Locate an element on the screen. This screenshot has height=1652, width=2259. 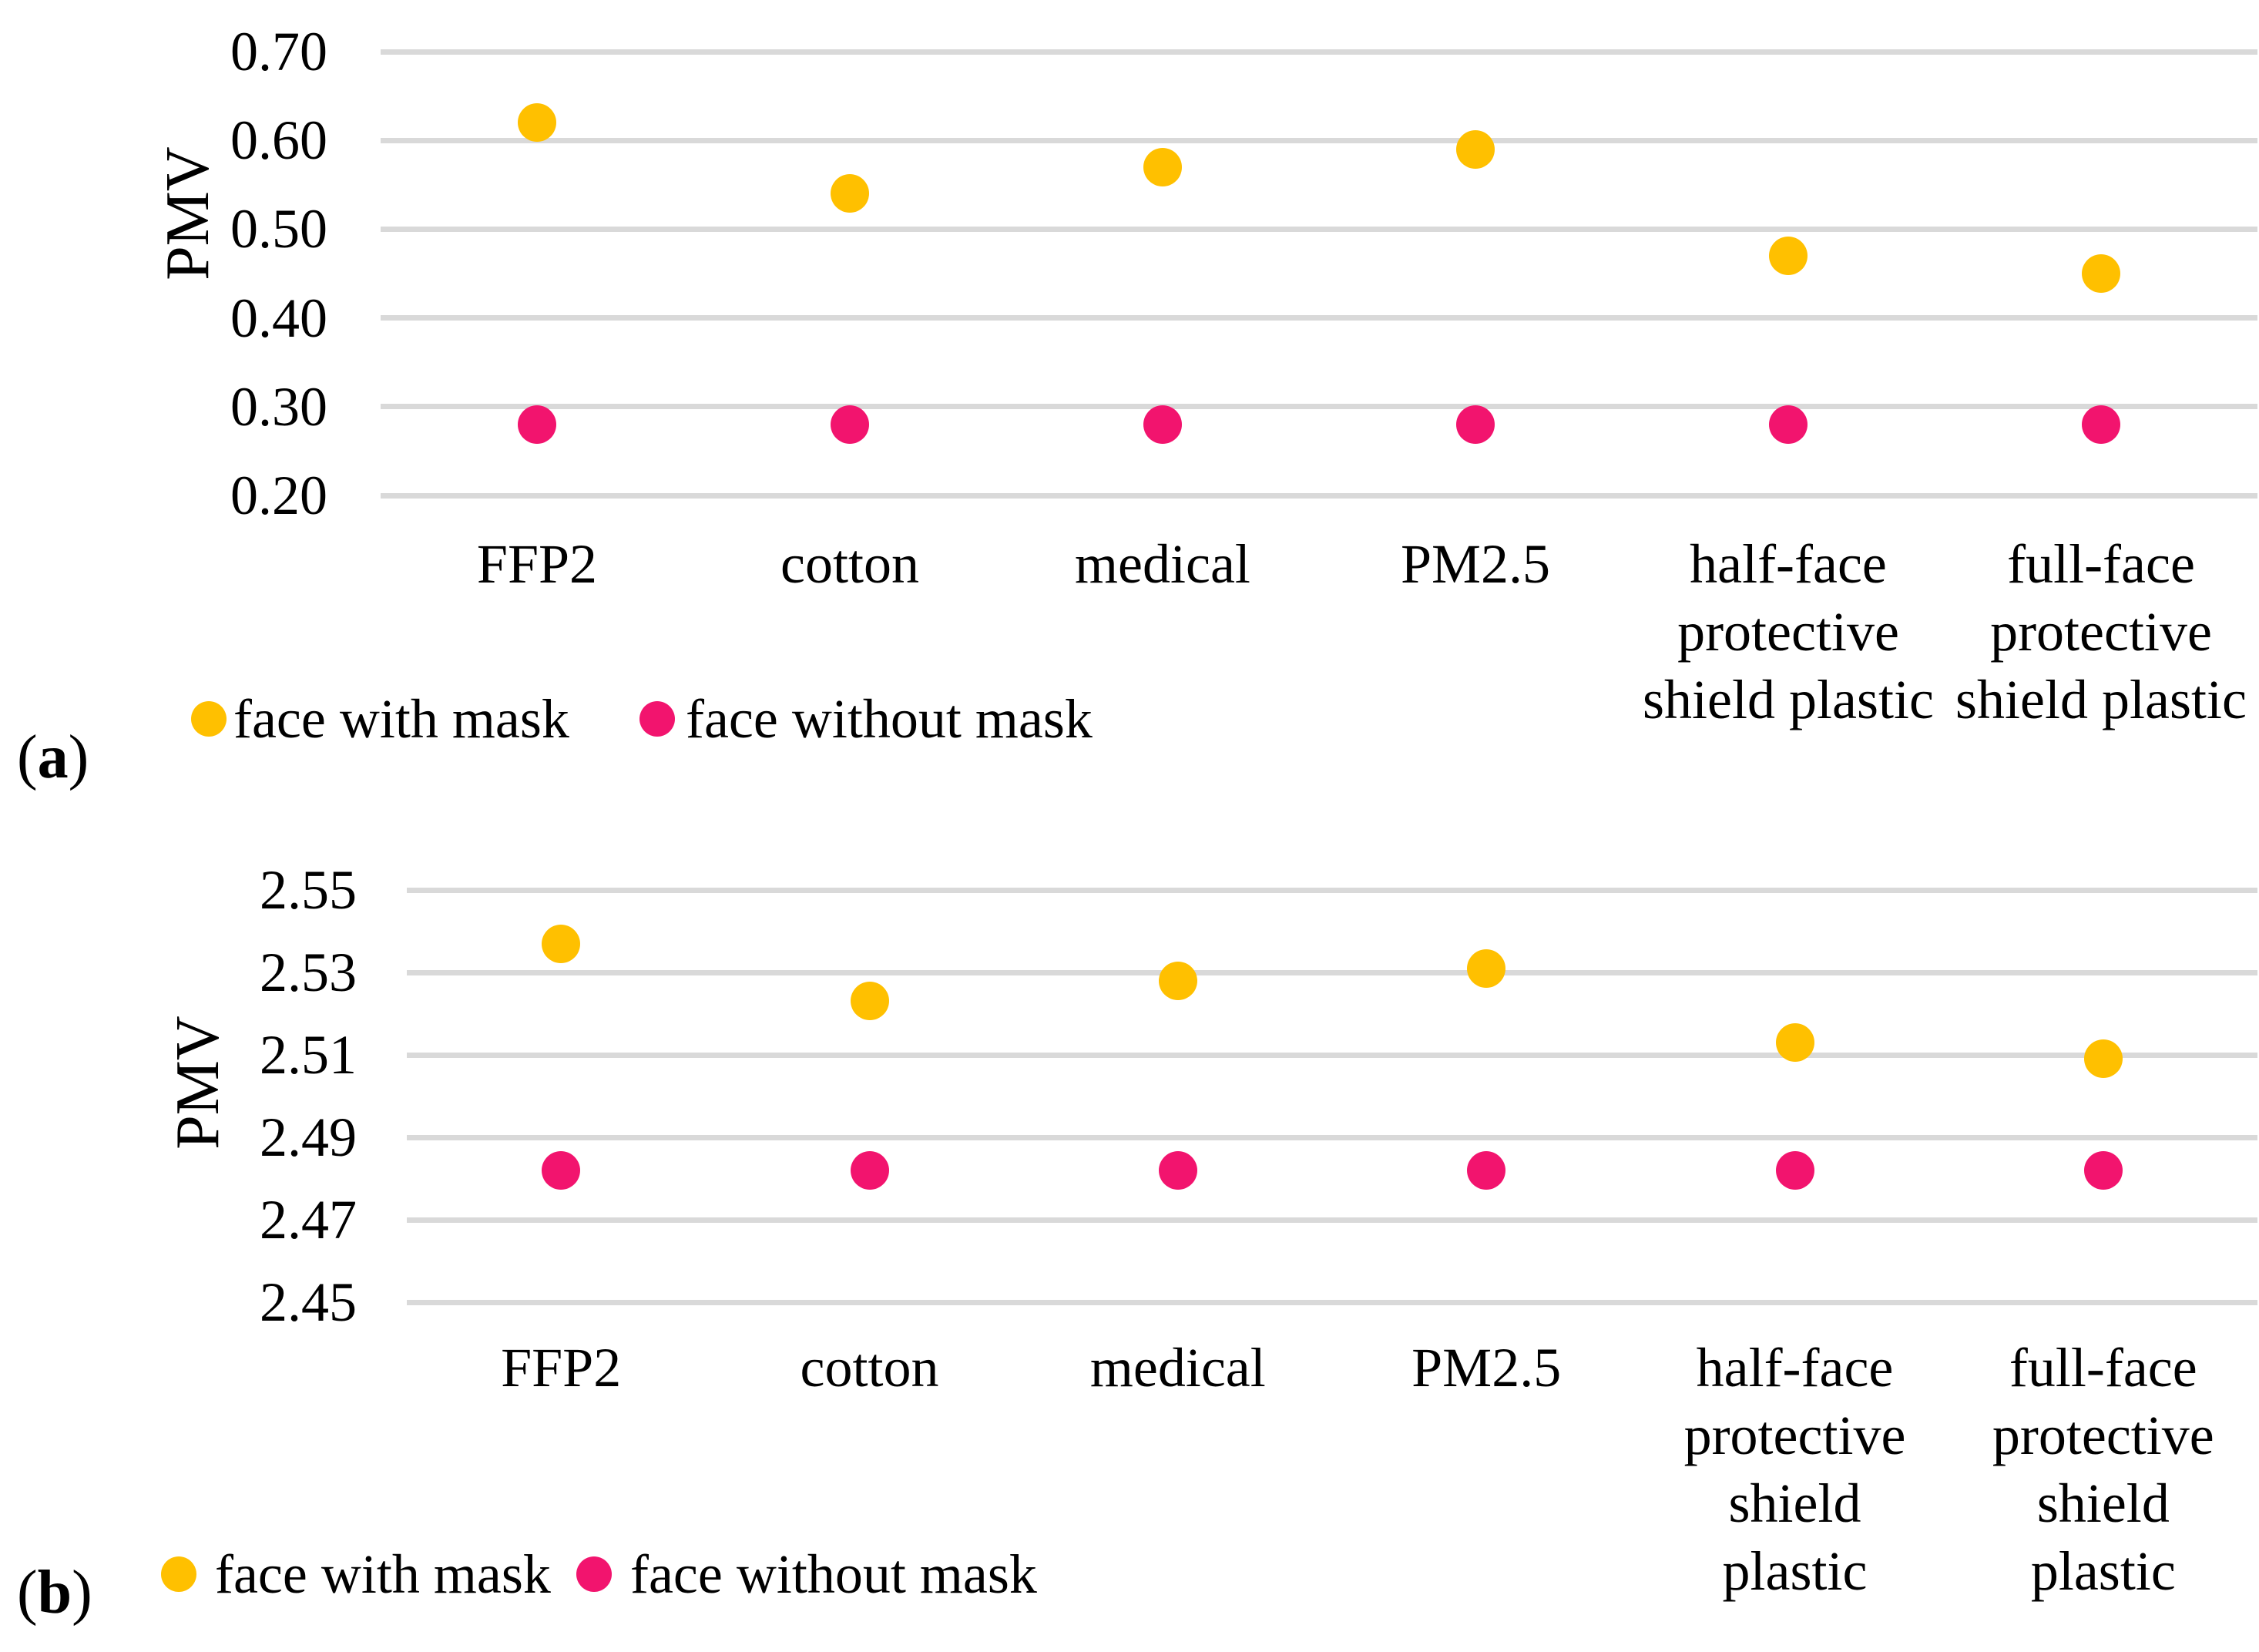
y-tick-label: 0.60 is located at coordinates (278, 140).